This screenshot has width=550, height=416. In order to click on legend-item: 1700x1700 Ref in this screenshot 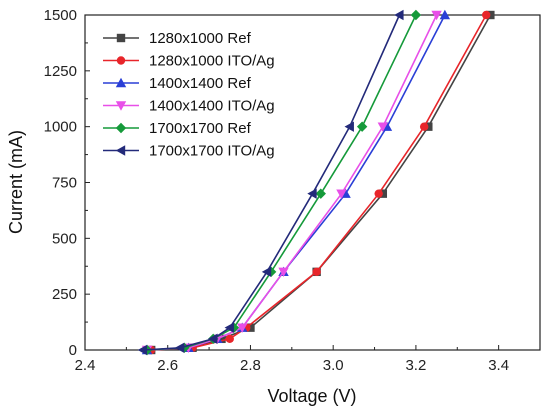, I will do `click(177, 128)`.